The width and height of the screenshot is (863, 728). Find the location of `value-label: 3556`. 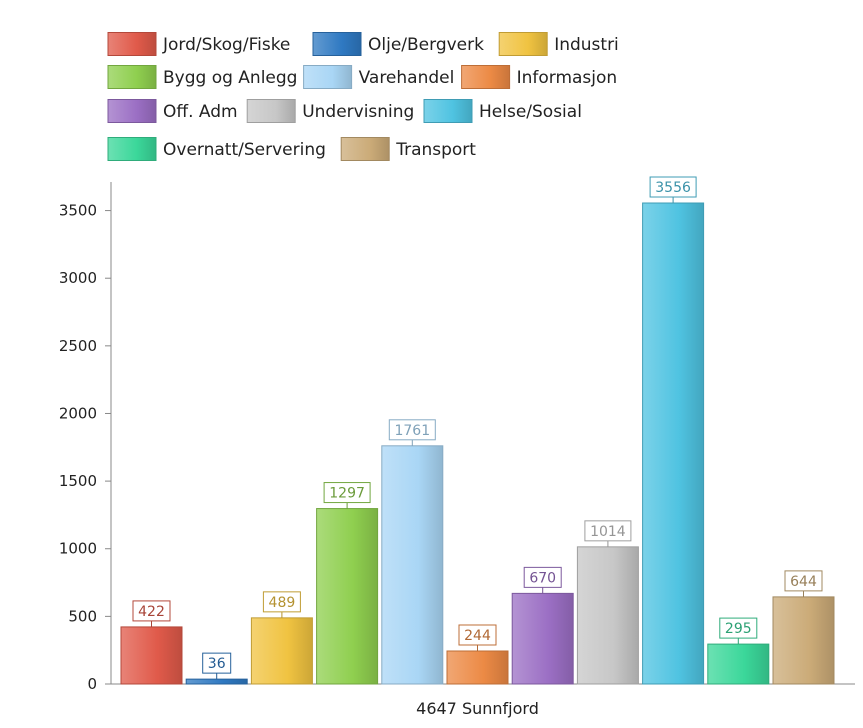

value-label: 3556 is located at coordinates (673, 188).